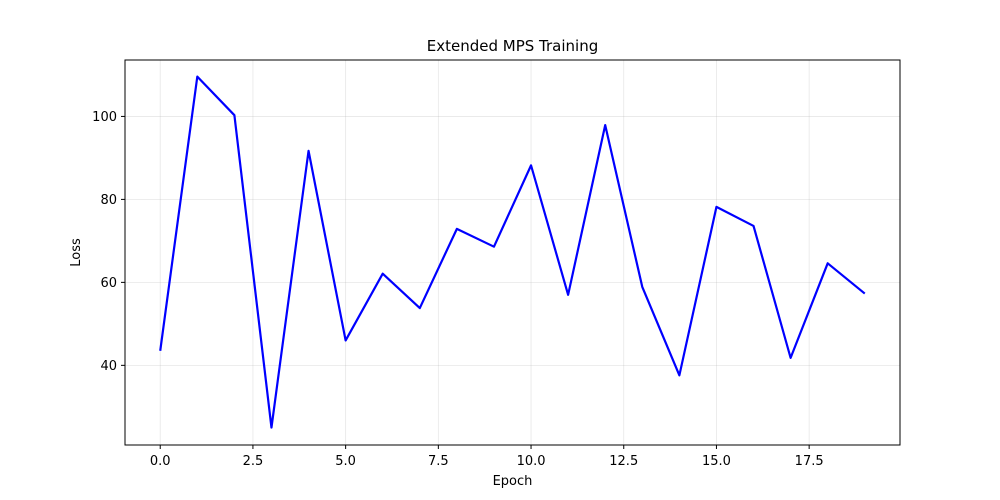  Describe the element at coordinates (76, 252) in the screenshot. I see `y-axis-label: Loss` at that location.